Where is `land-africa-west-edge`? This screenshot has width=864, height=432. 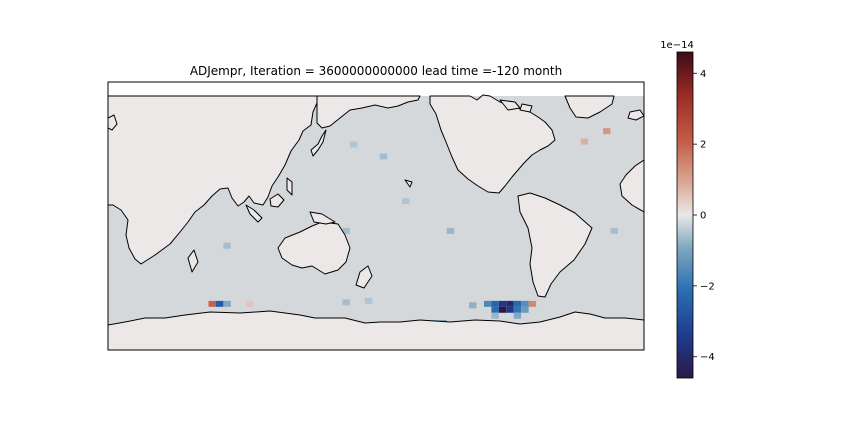
land-africa-west-edge is located at coordinates (631, 186).